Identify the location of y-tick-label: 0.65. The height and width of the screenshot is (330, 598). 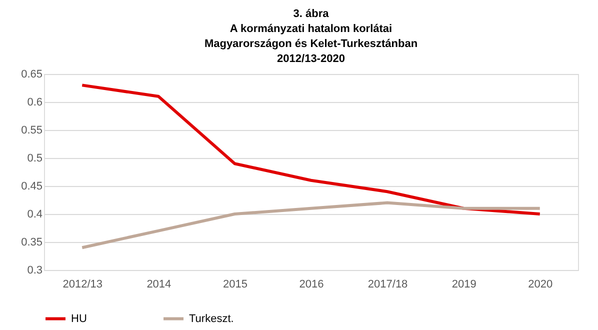
(31, 74).